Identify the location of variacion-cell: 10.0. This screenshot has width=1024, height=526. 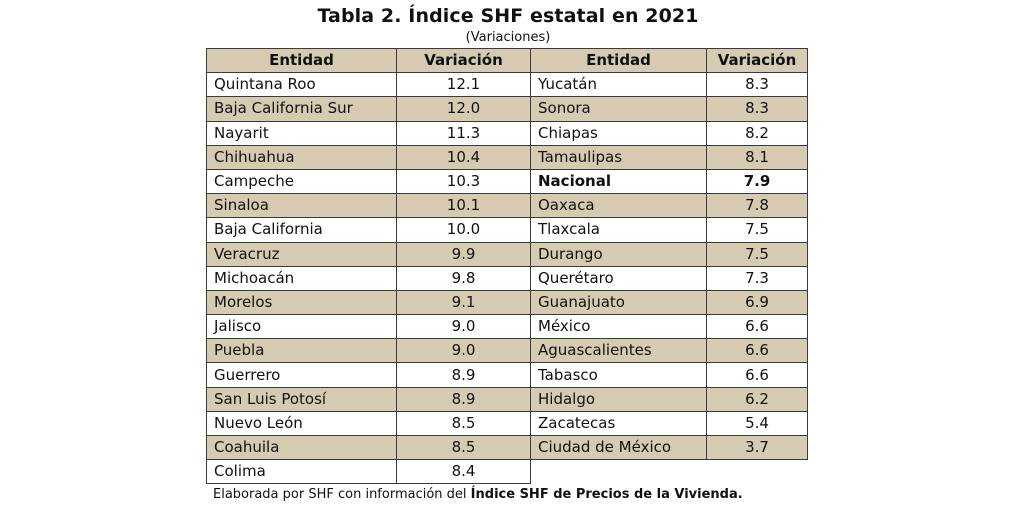
(463, 230).